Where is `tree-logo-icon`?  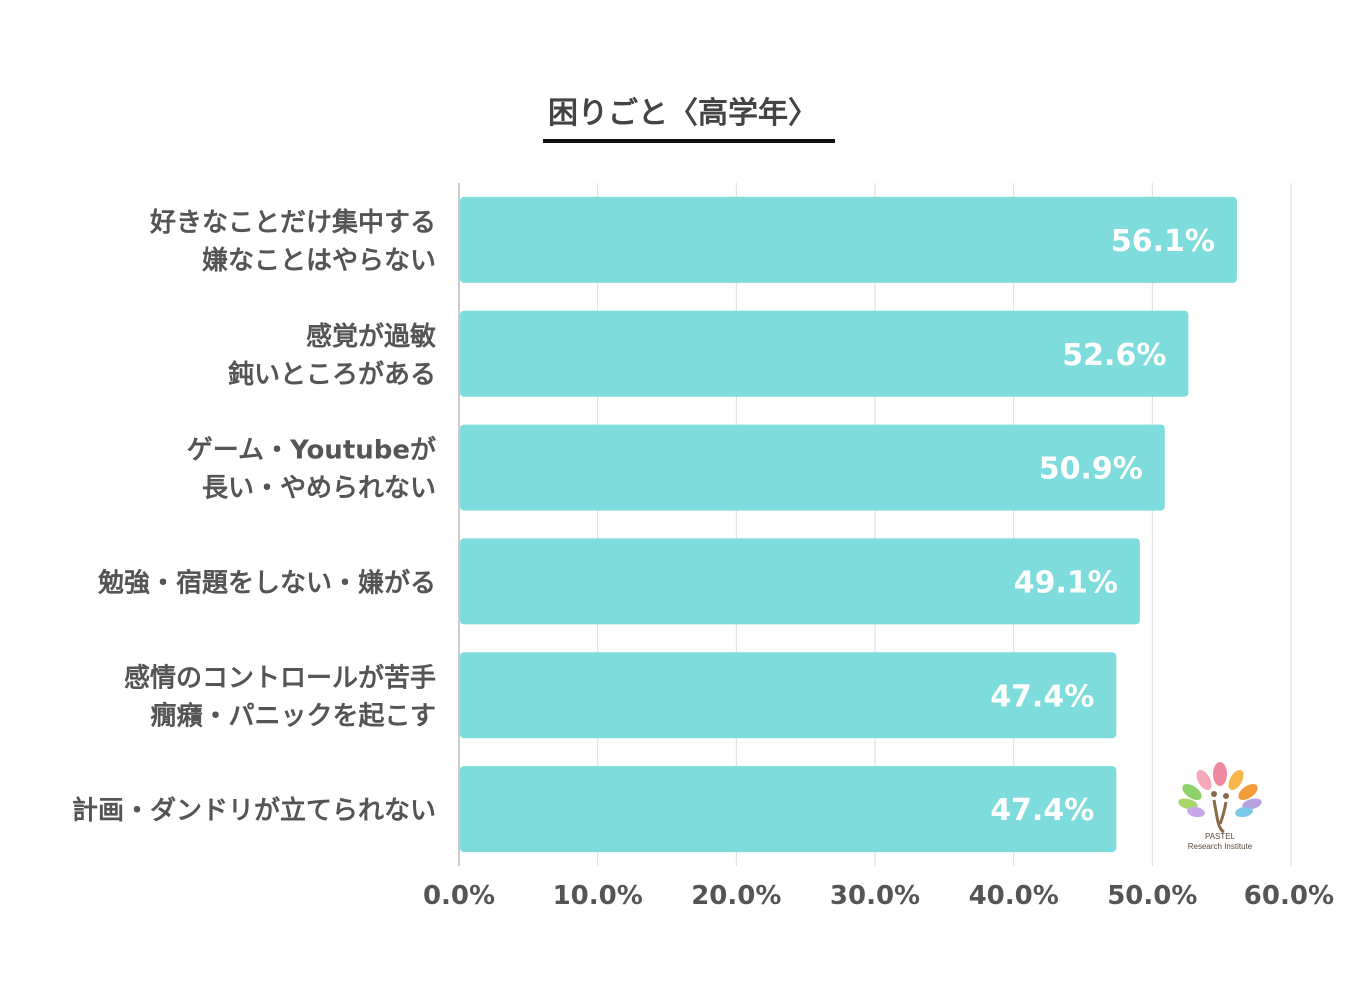 tree-logo-icon is located at coordinates (1220, 798).